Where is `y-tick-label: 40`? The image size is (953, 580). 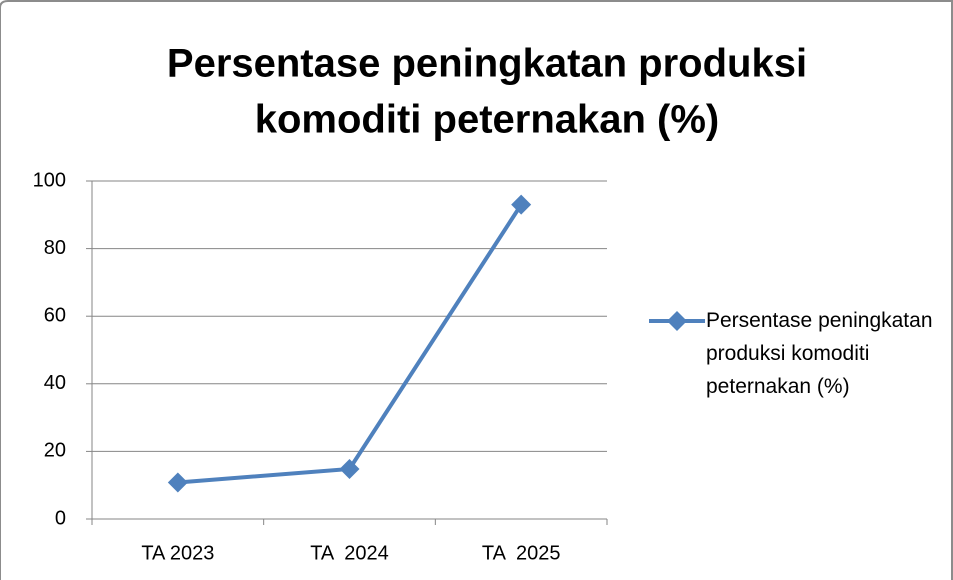
y-tick-label: 40 is located at coordinates (55, 383).